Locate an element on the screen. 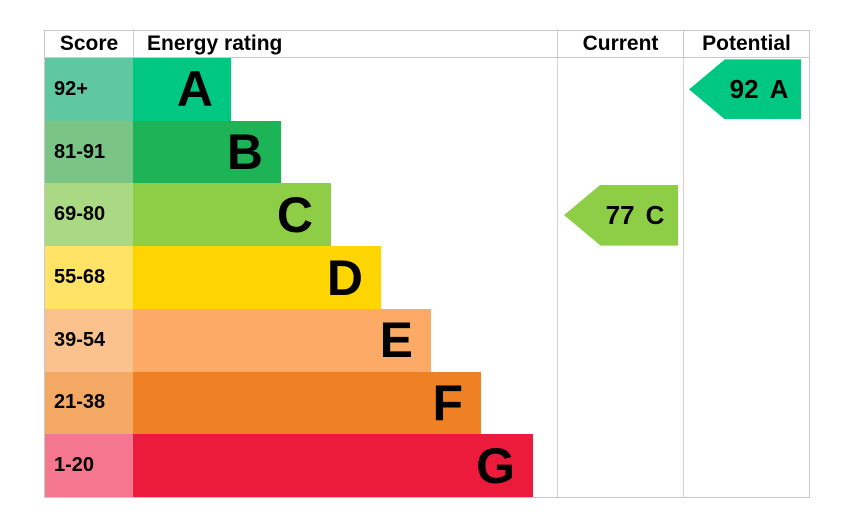 This screenshot has height=532, width=857. band-bar-g: G is located at coordinates (333, 466).